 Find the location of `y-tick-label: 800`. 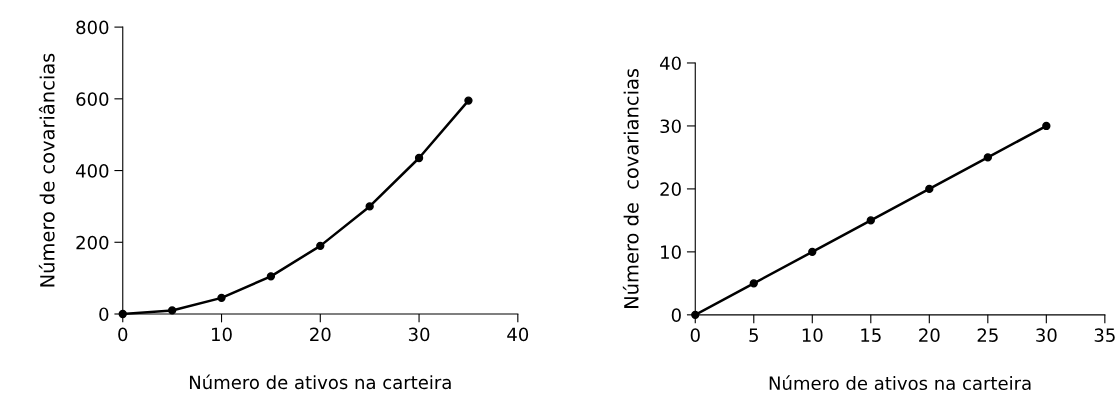

y-tick-label: 800 is located at coordinates (92, 27).